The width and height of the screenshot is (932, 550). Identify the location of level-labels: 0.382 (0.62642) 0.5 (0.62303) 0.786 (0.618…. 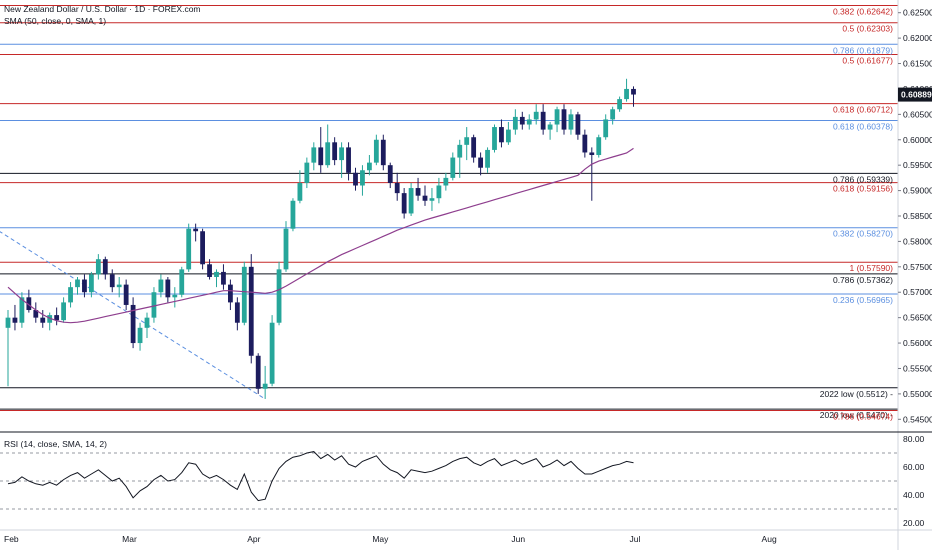
(856, 213).